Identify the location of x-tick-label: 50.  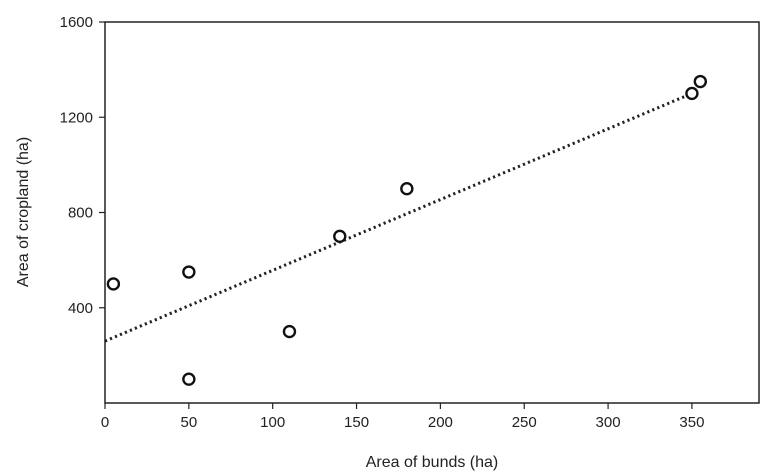
(189, 422).